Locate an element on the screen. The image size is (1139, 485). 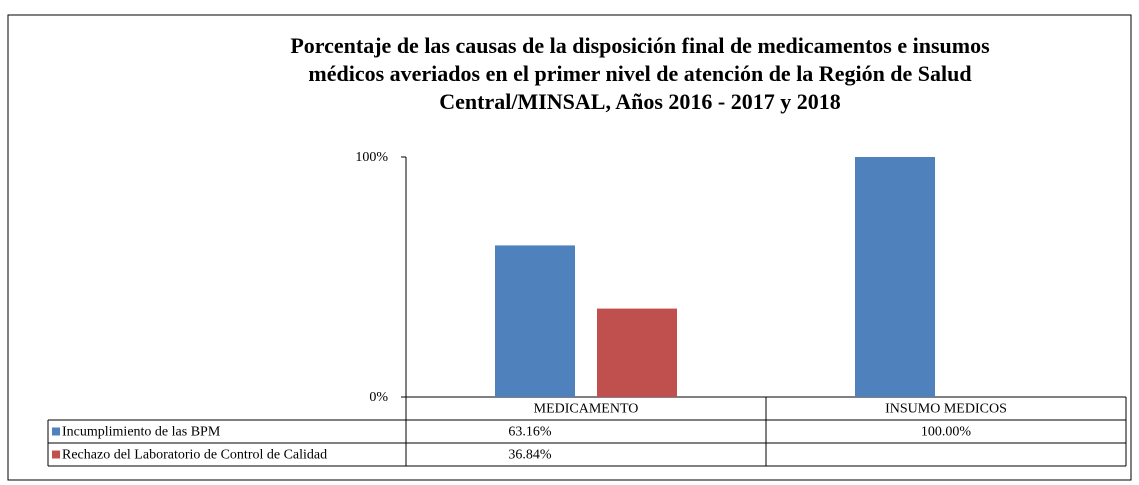
legend-label: Incumplimiento de las BPM is located at coordinates (141, 432).